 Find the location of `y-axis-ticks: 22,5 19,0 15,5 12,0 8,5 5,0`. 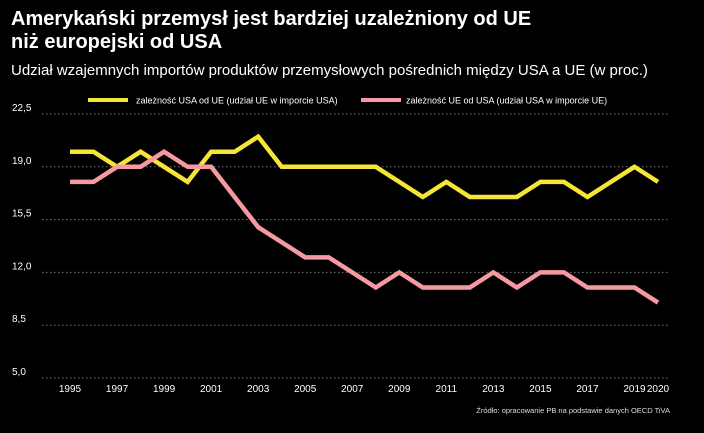

y-axis-ticks: 22,5 19,0 15,5 12,0 8,5 5,0 is located at coordinates (22, 240).